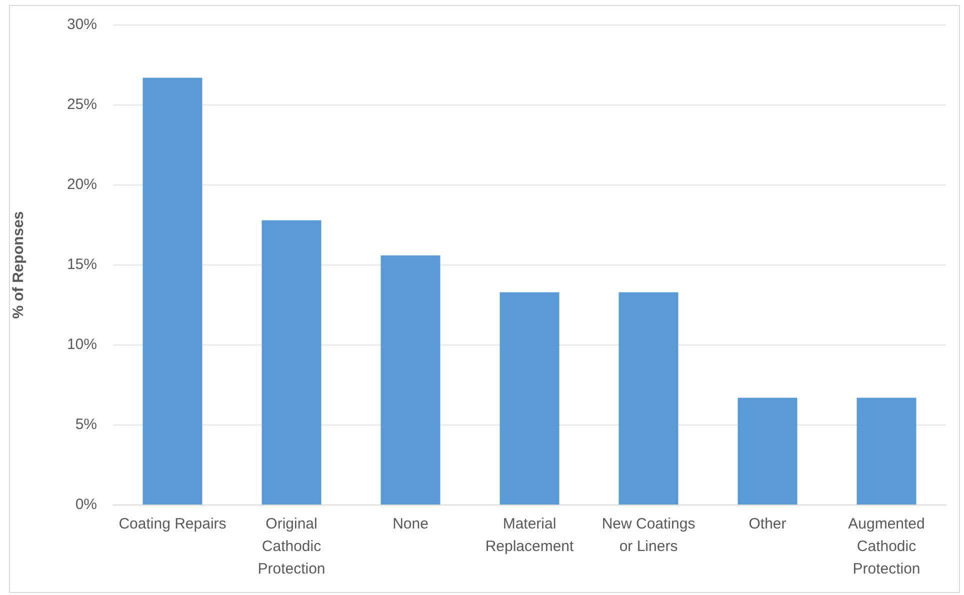  What do you see at coordinates (86, 425) in the screenshot?
I see `y-tick-label: 5%` at bounding box center [86, 425].